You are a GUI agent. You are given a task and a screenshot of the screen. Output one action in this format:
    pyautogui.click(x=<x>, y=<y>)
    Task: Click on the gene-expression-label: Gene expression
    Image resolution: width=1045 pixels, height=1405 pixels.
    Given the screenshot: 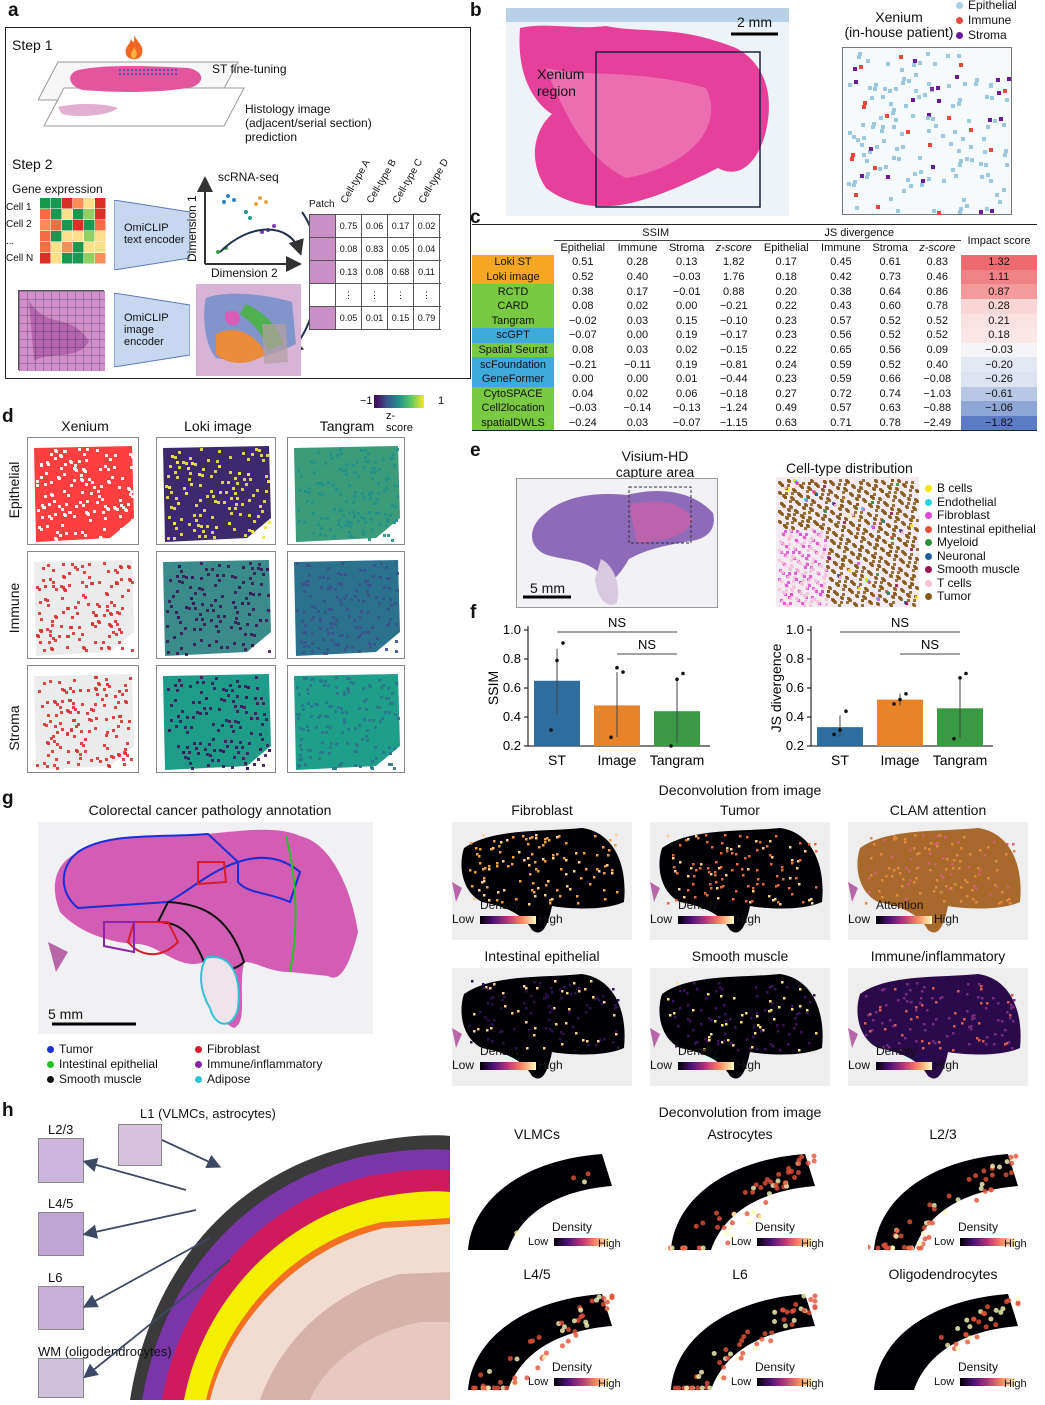 What is the action you would take?
    pyautogui.click(x=57, y=189)
    